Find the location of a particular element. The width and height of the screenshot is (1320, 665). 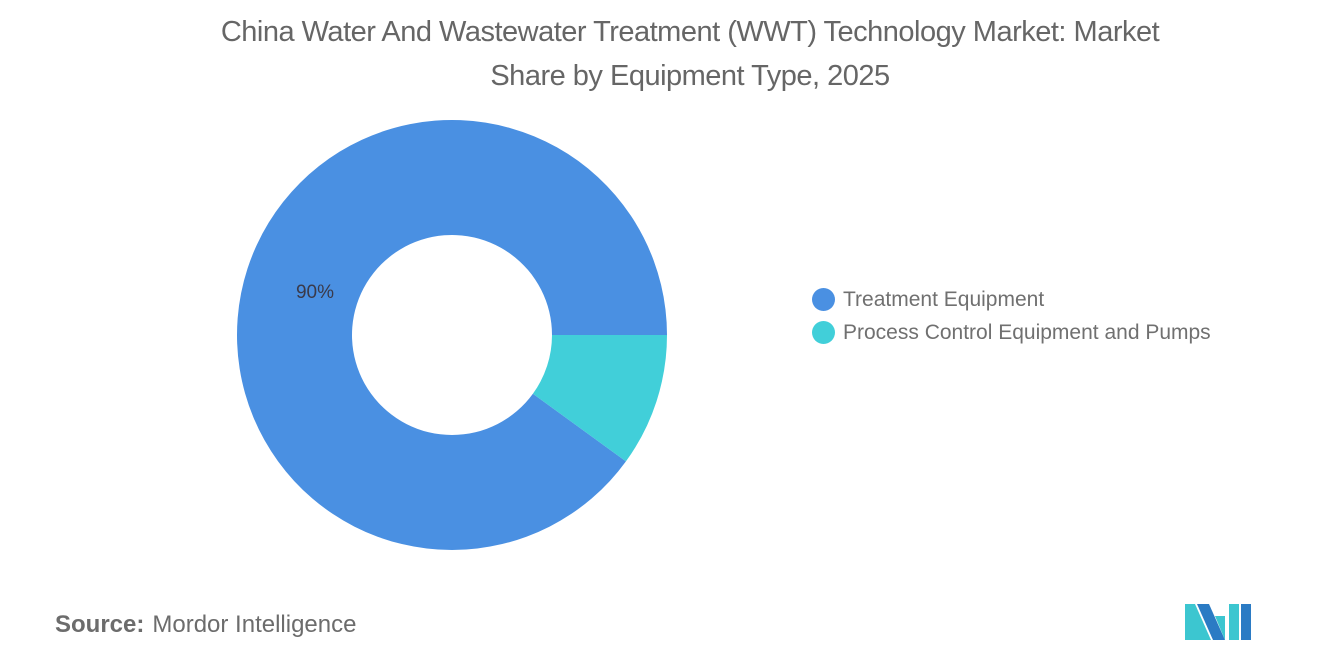

chart-title-line-2: Share by Equipment Type, 2025 is located at coordinates (690, 76).